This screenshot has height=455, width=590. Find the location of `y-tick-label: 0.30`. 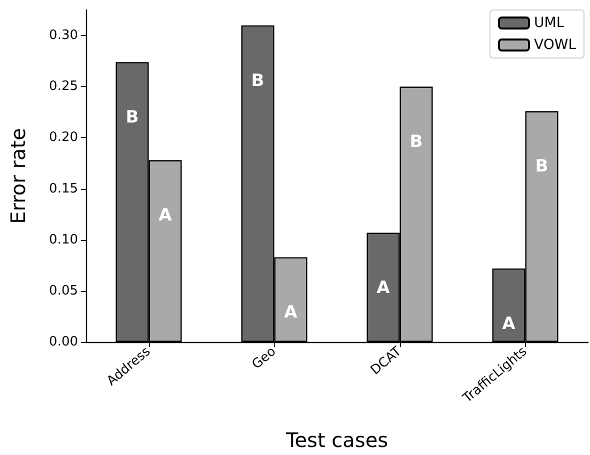

y-tick-label: 0.30 is located at coordinates (63, 36).